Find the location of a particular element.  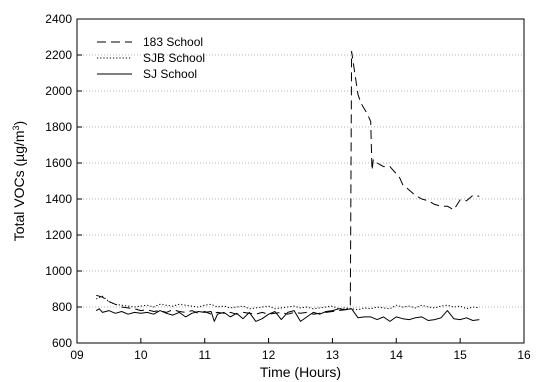

x-tick-label: 09 is located at coordinates (77, 355).